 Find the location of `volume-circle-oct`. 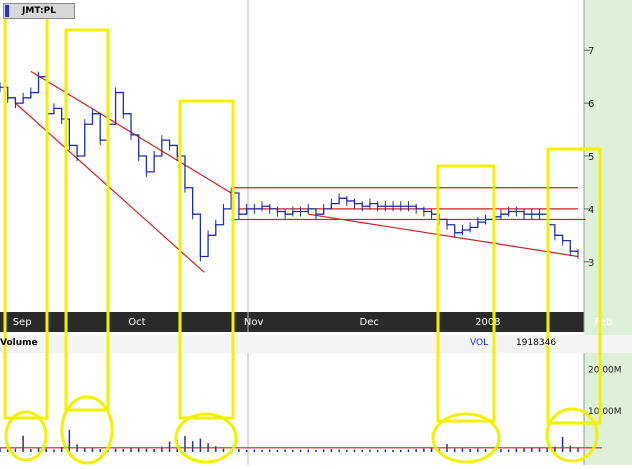

volume-circle-oct is located at coordinates (206, 438).